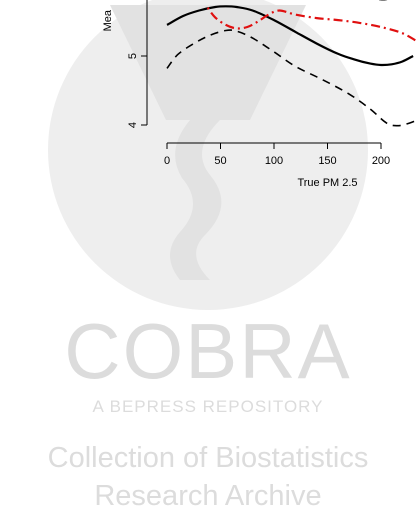 This screenshot has height=522, width=417. Describe the element at coordinates (207, 351) in the screenshot. I see `watermark-logo-text: COBRA` at that location.